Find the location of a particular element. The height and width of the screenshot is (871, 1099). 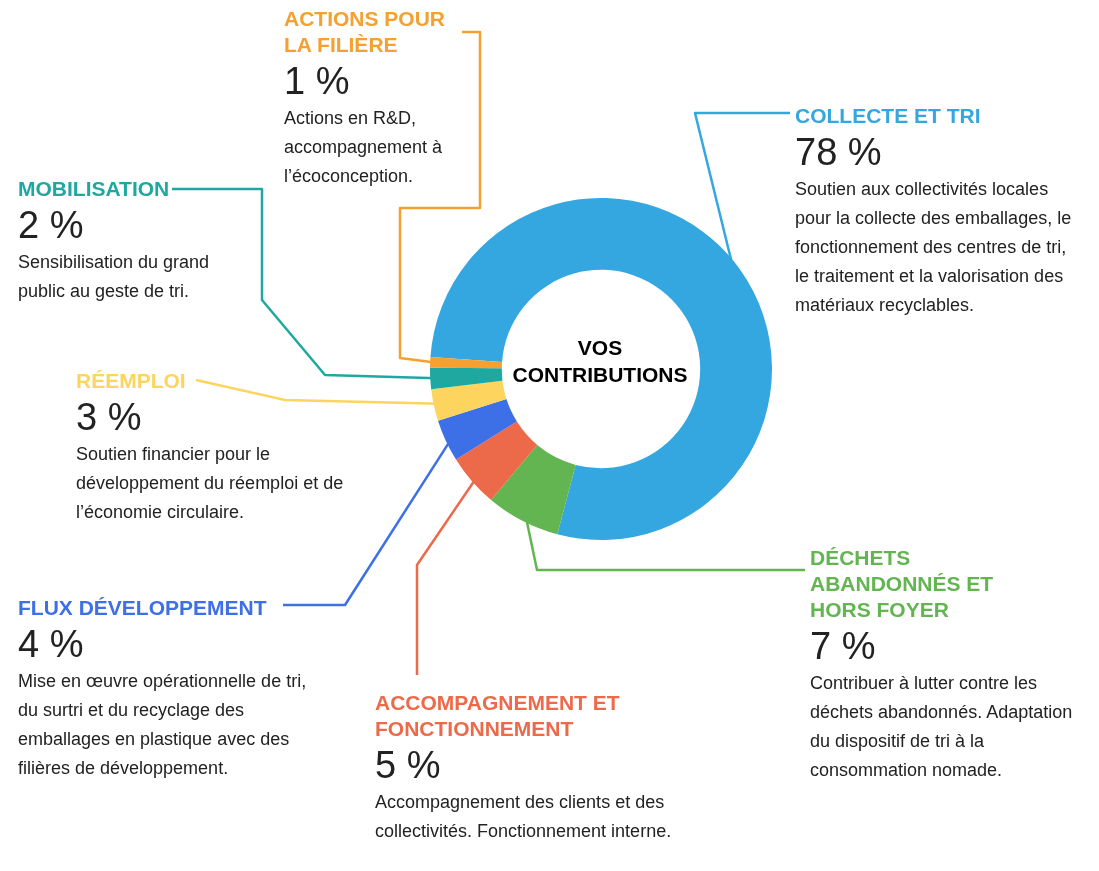

slice-label: ACTIONS POUR LA FILIÈRE is located at coordinates (365, 32).